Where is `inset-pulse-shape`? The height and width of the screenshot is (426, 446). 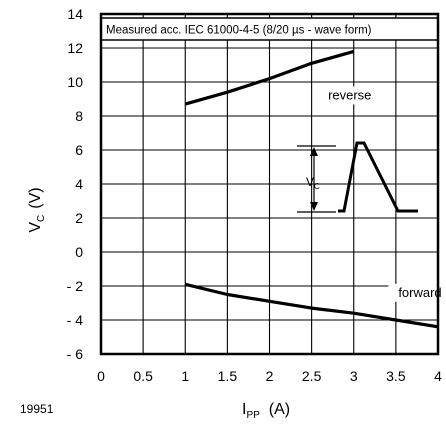
inset-pulse-shape is located at coordinates (378, 177).